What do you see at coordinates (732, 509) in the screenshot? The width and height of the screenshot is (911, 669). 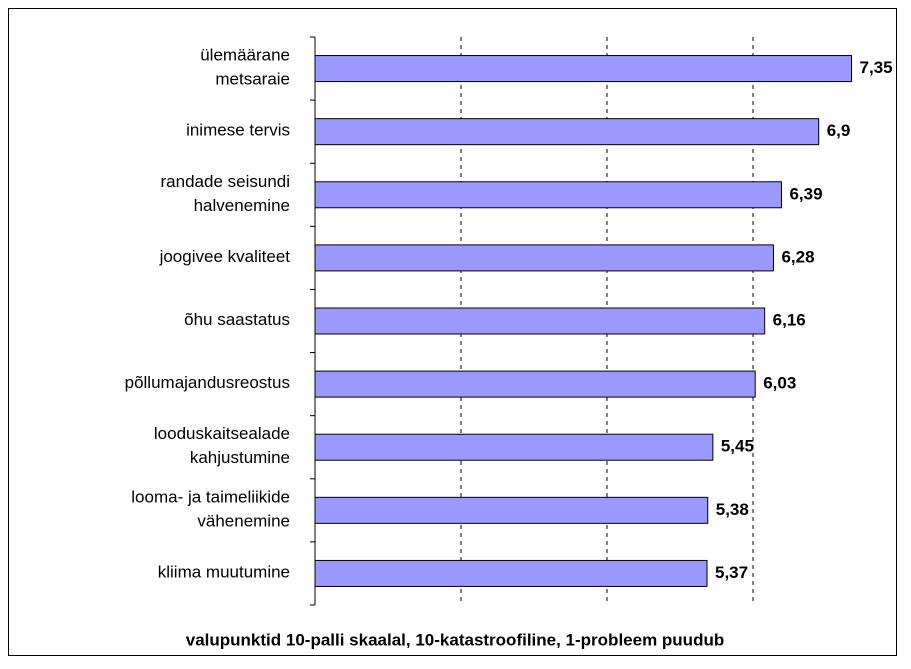 I see `value-label: 5,38` at bounding box center [732, 509].